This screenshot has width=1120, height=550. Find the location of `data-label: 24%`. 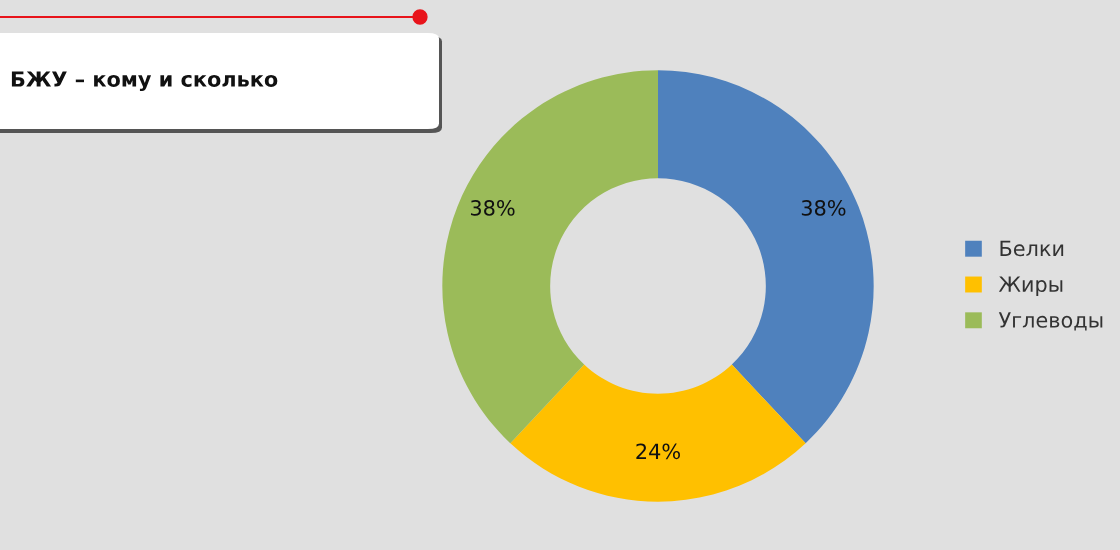

data-label: 24% is located at coordinates (658, 451).